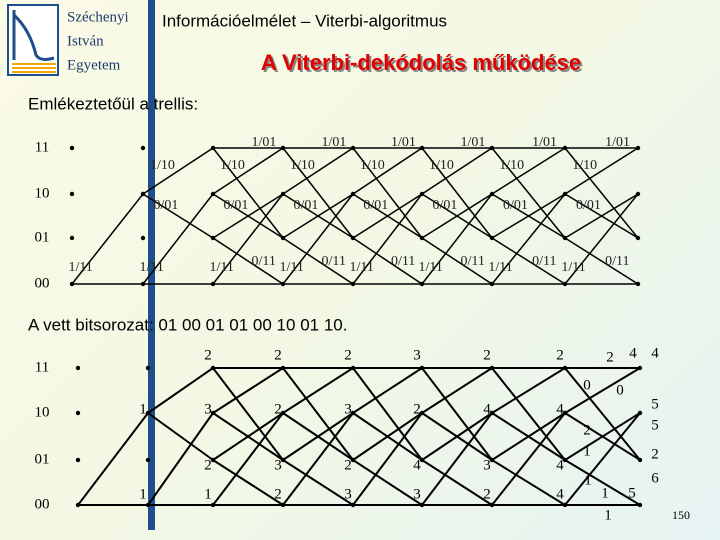 Image resolution: width=720 pixels, height=540 pixels. I want to click on state-label: 01, so click(42, 237).